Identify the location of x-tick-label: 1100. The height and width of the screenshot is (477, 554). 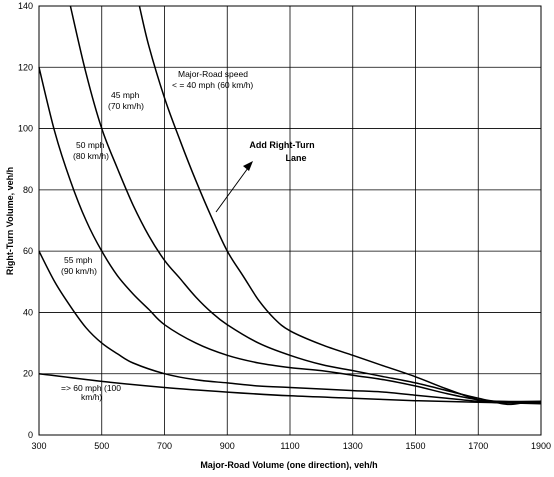
(289, 446).